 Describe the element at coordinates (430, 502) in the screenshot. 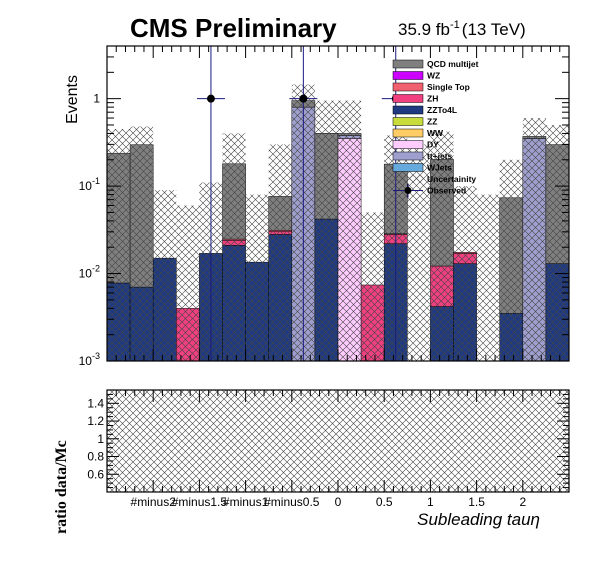

I see `x-tick-label-6: 1` at that location.